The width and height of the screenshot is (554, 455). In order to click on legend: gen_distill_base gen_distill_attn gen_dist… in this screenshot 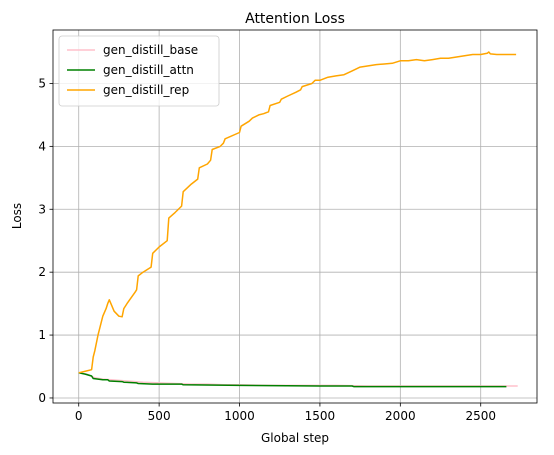, I will do `click(139, 71)`.